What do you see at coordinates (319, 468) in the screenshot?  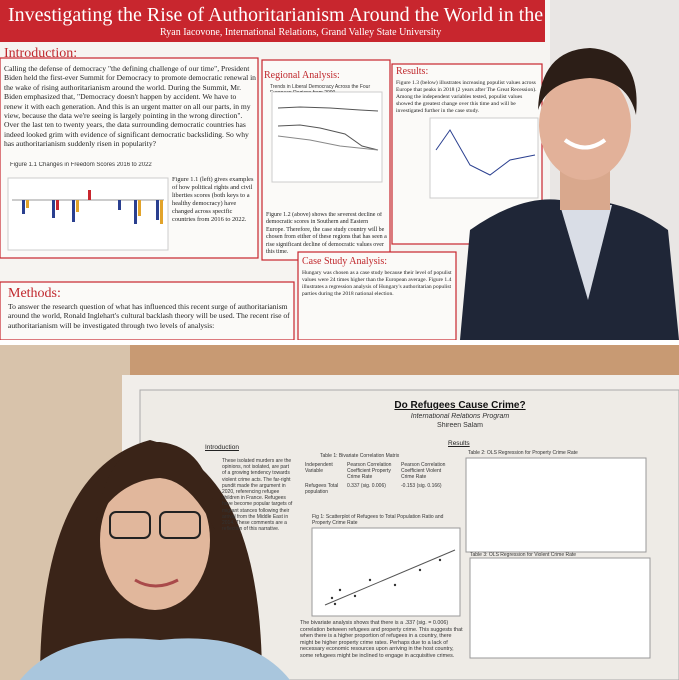 I see `table-cell: Independent Variable` at bounding box center [319, 468].